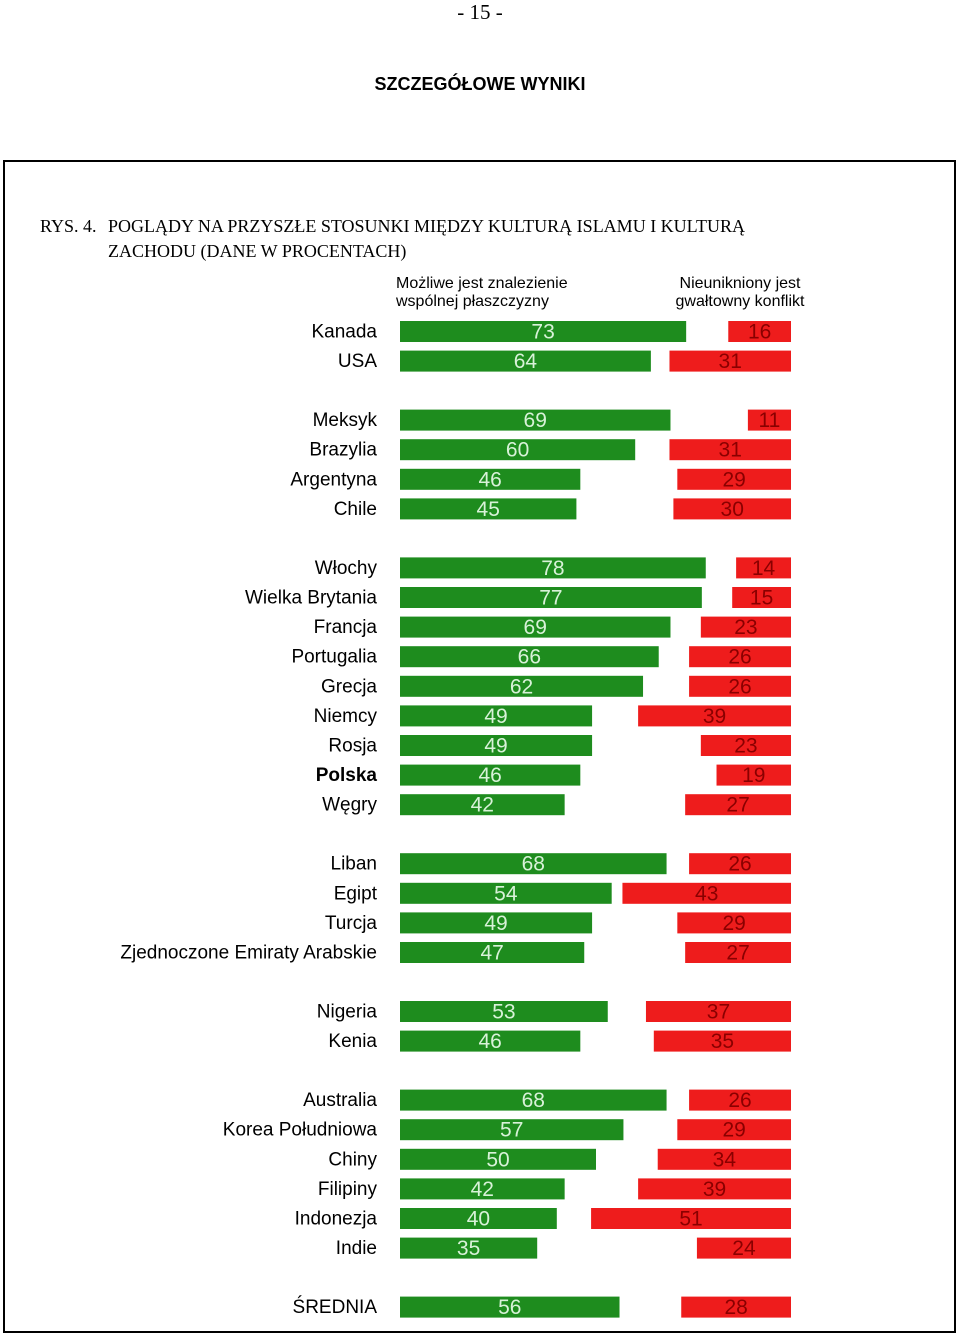  What do you see at coordinates (740, 292) in the screenshot?
I see `legend-violent-conflict: Nieunikniony jest gwałtowny konflikt` at bounding box center [740, 292].